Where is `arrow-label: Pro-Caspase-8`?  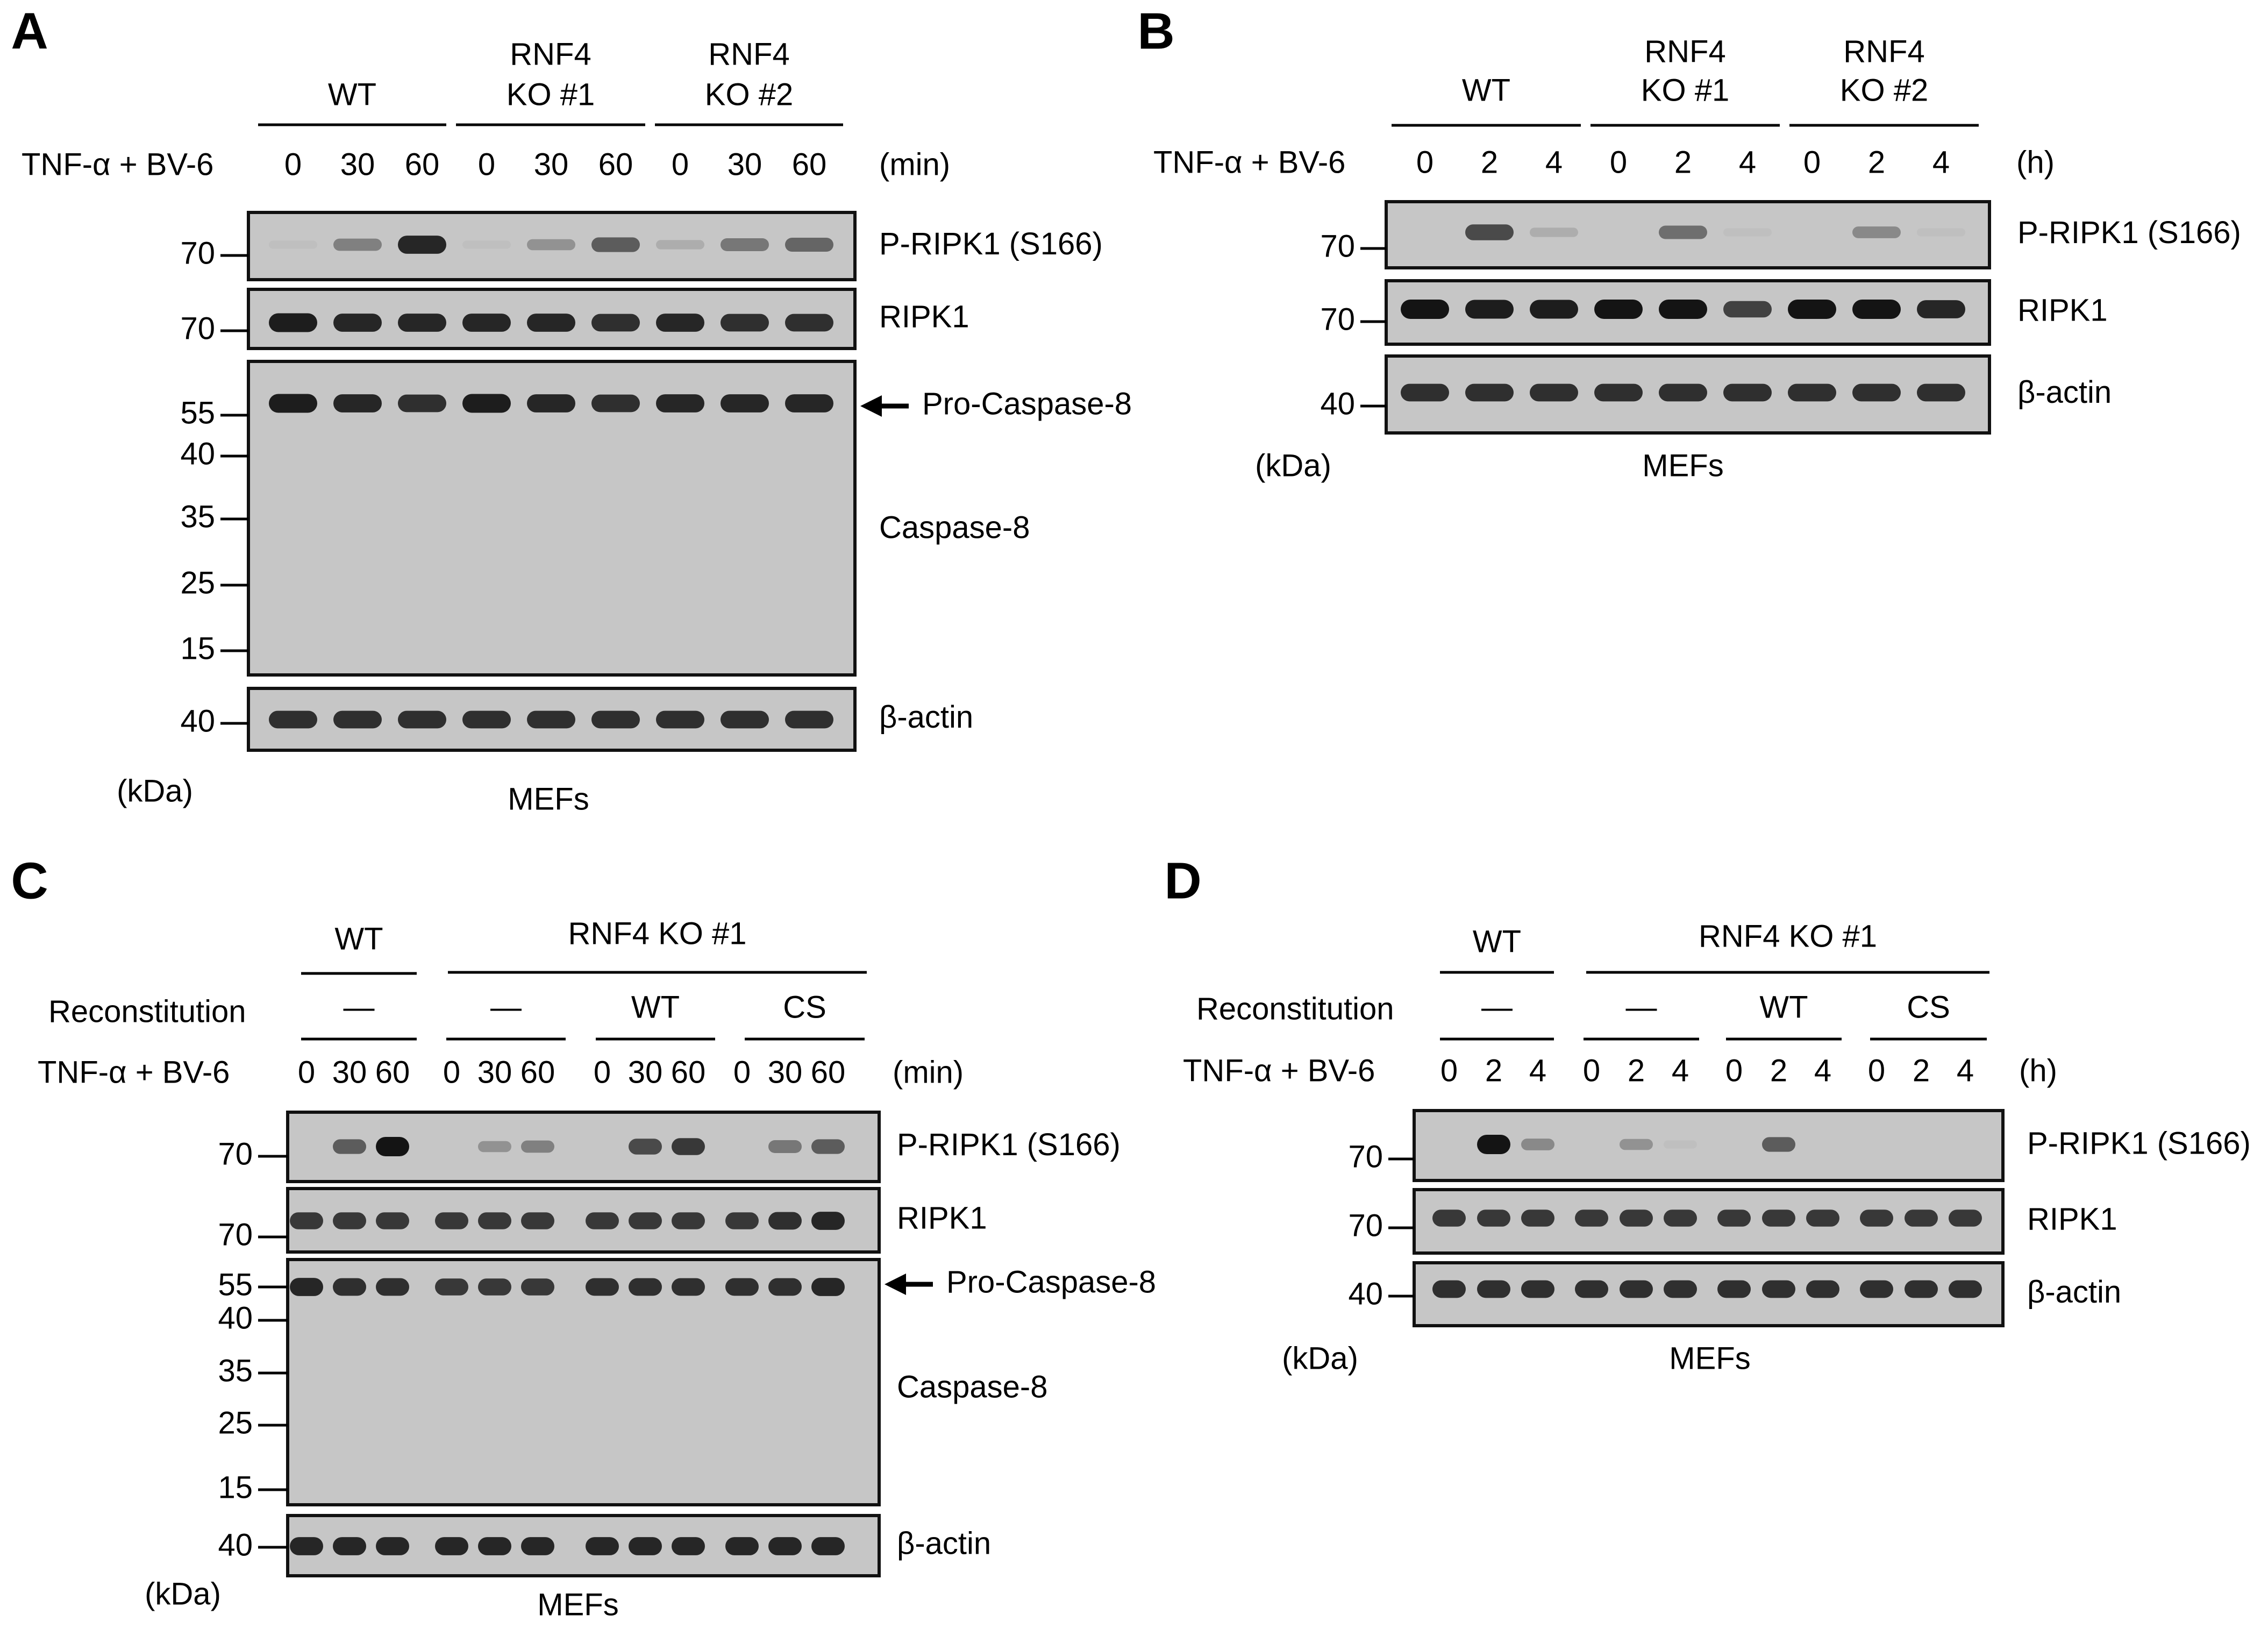 arrow-label: Pro-Caspase-8 is located at coordinates (1051, 1282).